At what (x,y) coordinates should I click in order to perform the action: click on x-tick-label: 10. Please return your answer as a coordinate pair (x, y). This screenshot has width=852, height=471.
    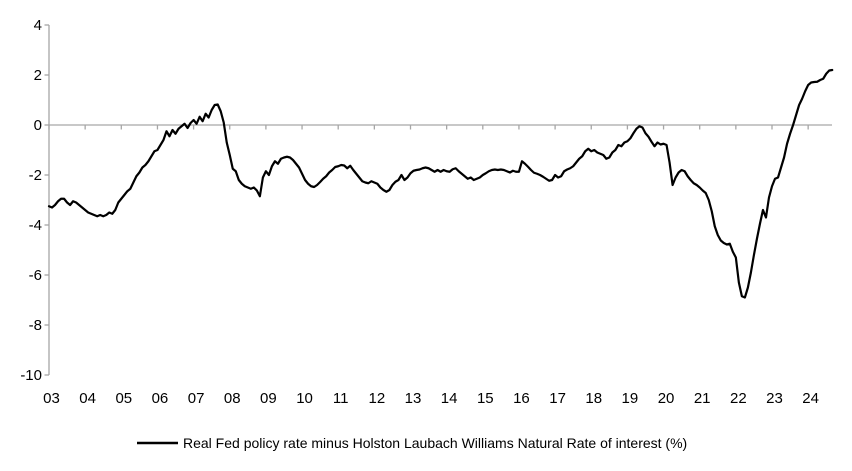
    Looking at the image, I should click on (304, 398).